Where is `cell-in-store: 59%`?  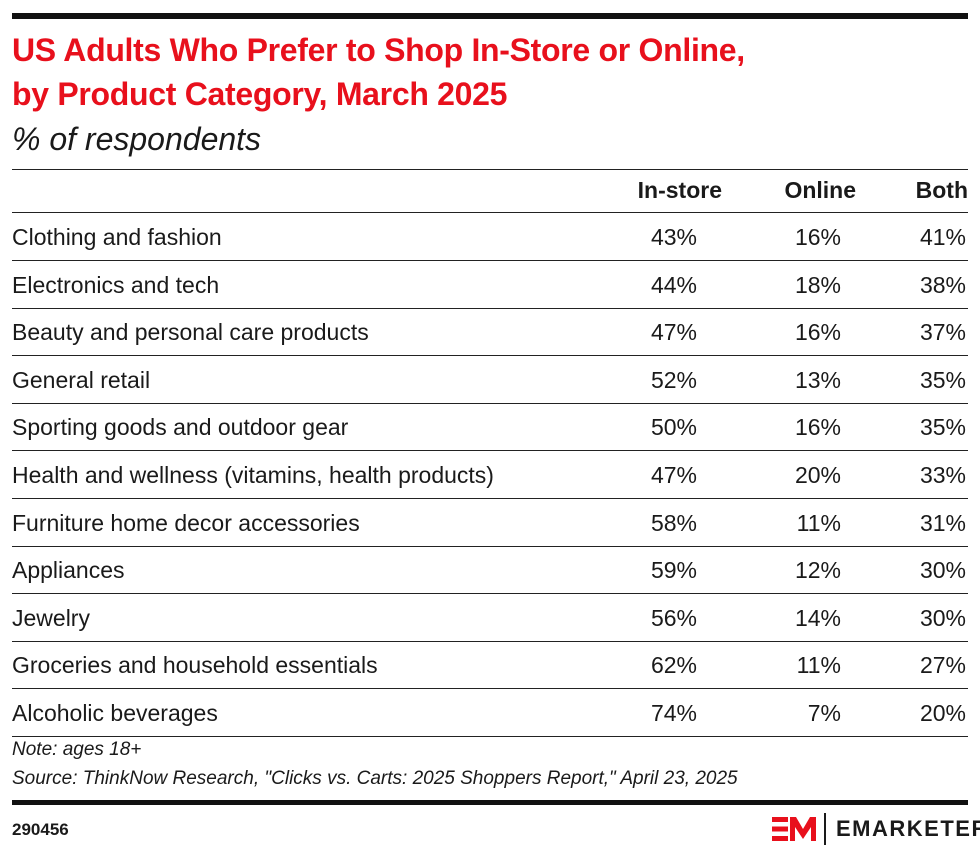
cell-in-store: 59% is located at coordinates (673, 570).